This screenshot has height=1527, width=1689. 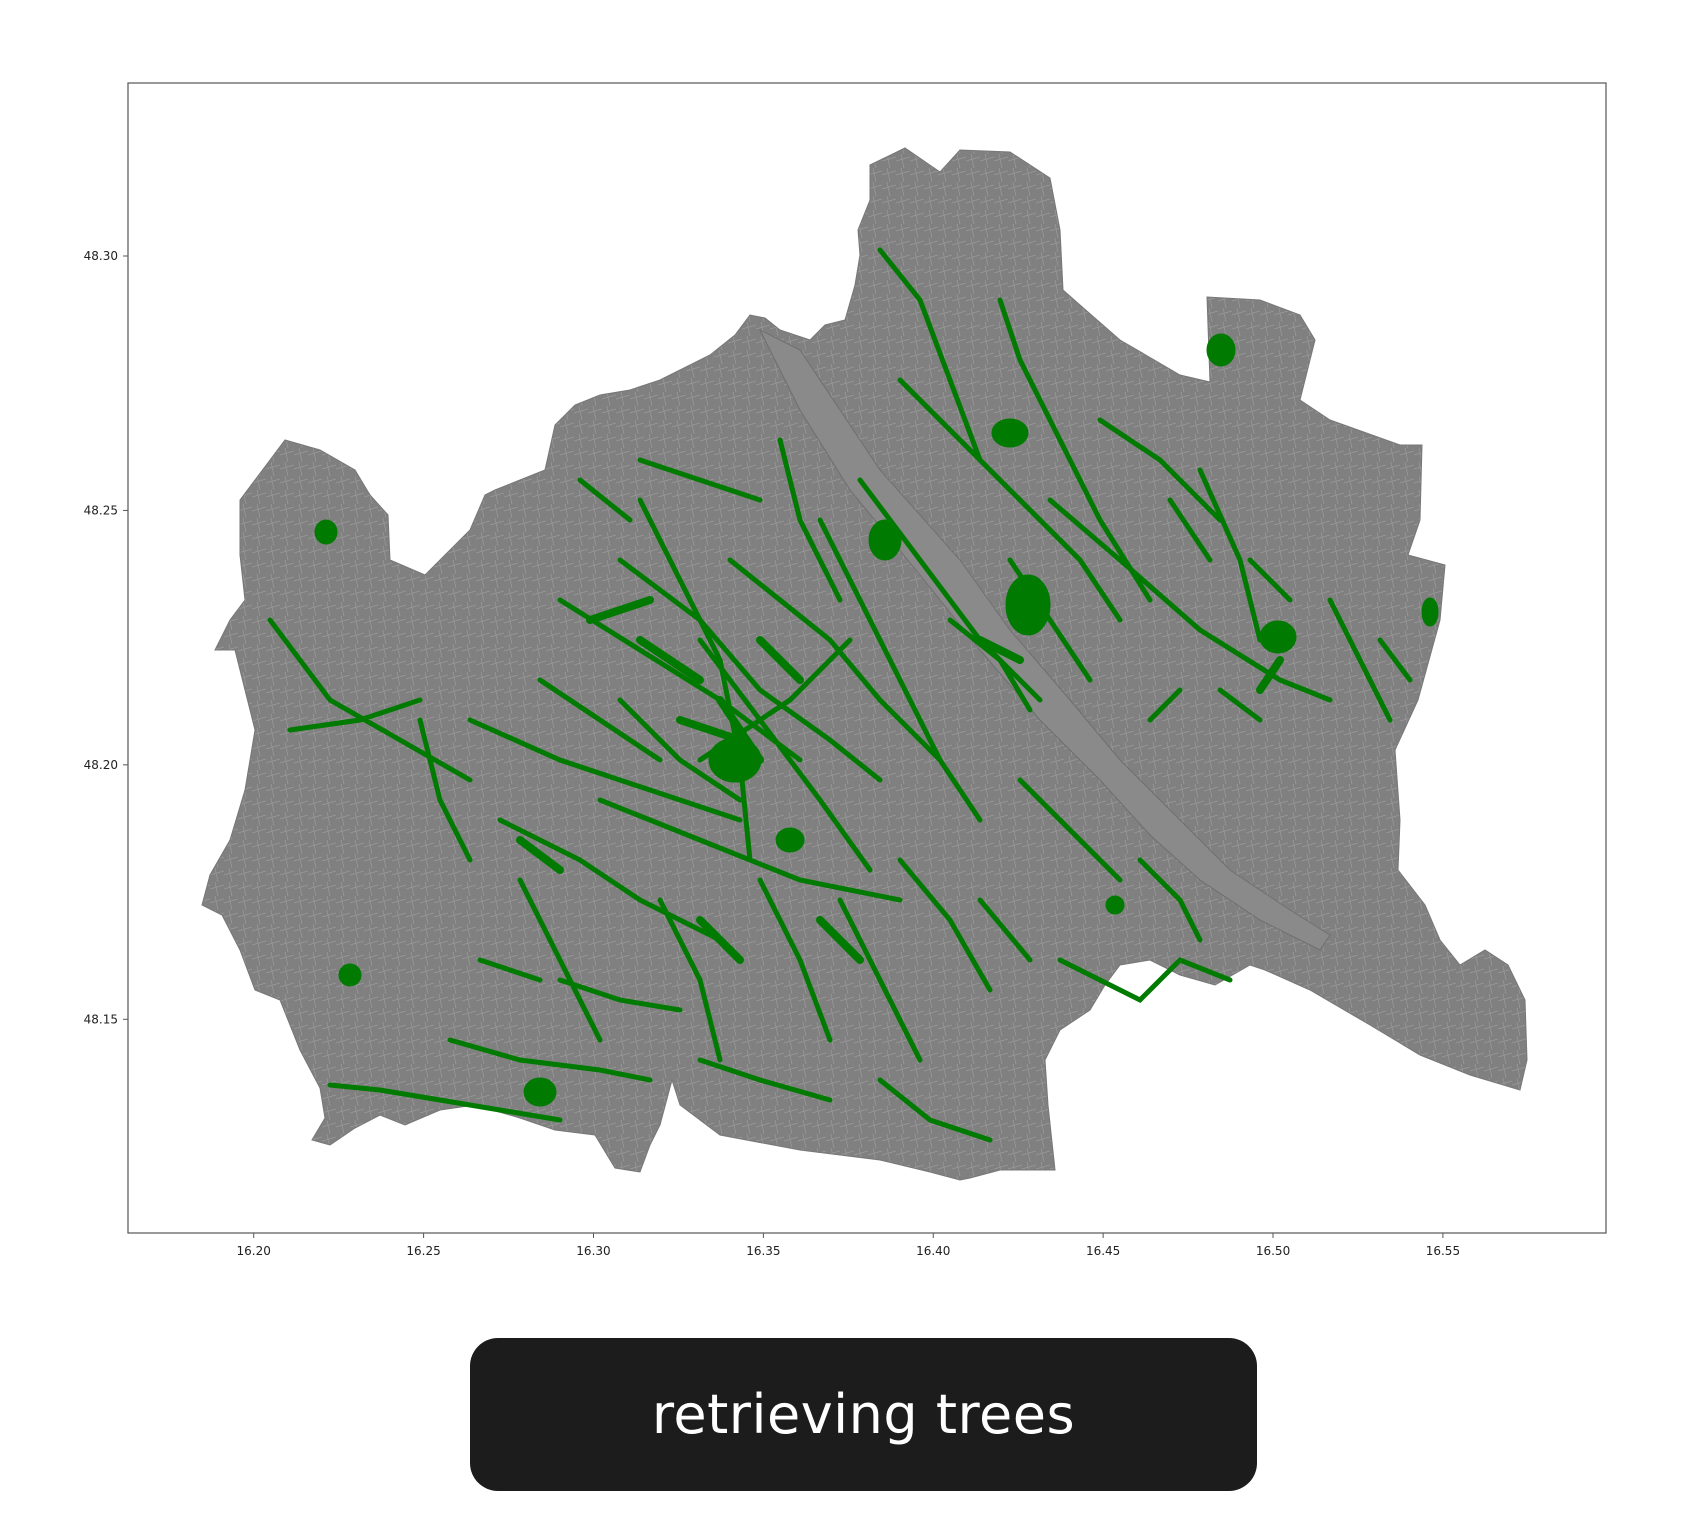 I want to click on x-tick-label: 16.50, so click(x=1273, y=1251).